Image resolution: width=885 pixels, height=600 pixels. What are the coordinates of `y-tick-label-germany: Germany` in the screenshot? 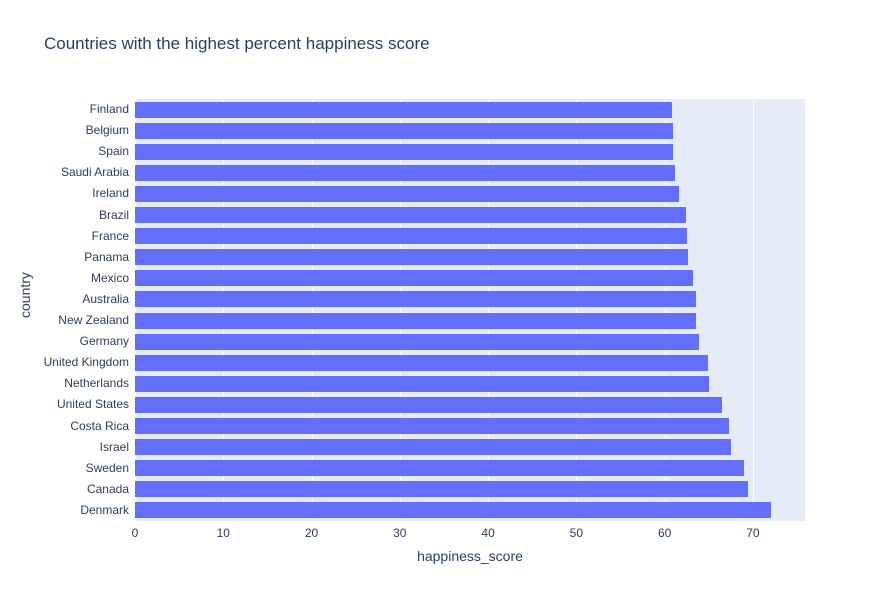 It's located at (104, 341).